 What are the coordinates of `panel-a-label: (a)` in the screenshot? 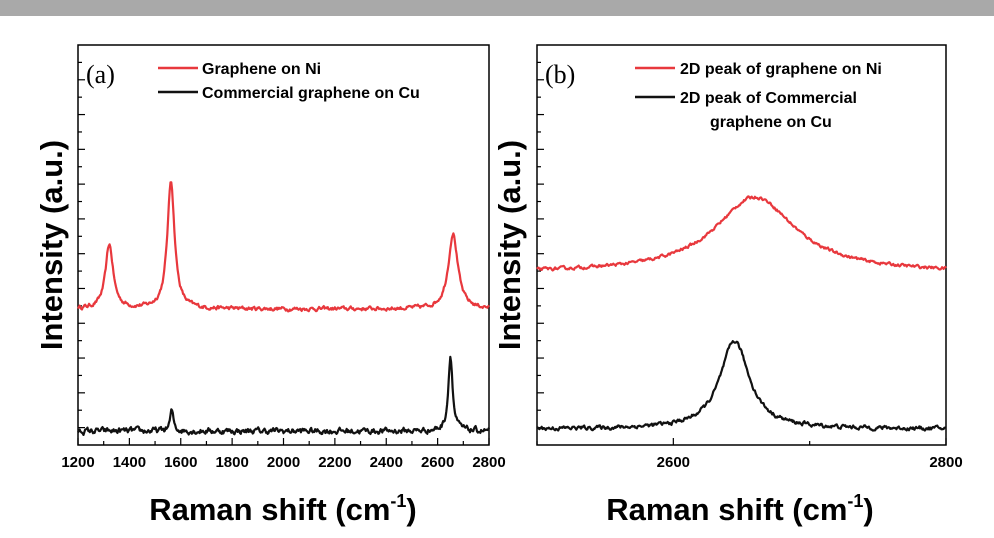 It's located at (100, 74).